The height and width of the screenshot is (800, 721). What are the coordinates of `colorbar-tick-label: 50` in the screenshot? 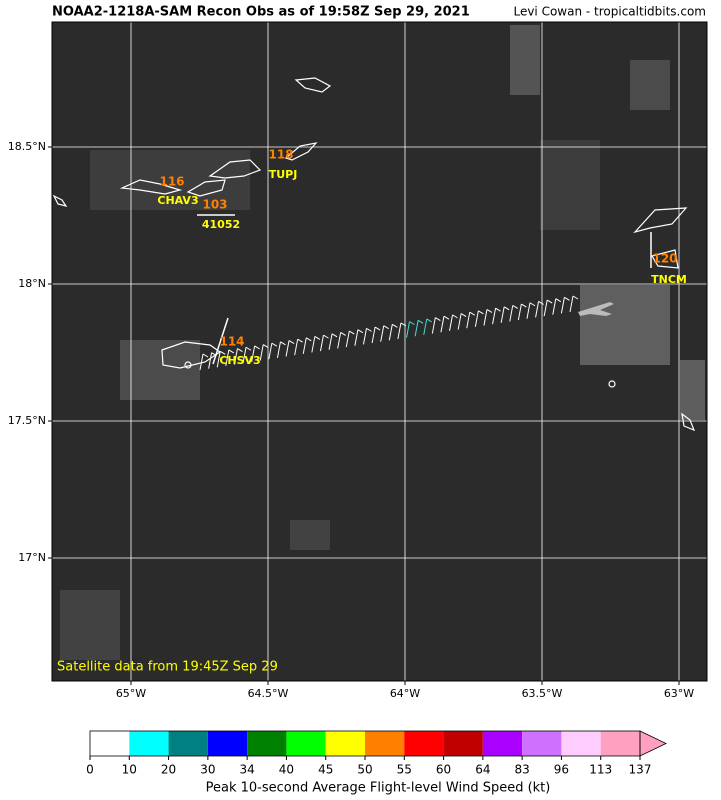 It's located at (364, 770).